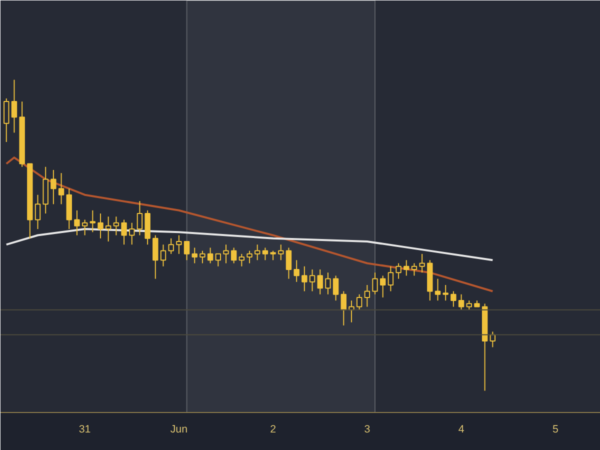 Image resolution: width=600 pixels, height=450 pixels. Describe the element at coordinates (273, 430) in the screenshot. I see `x-tick-label: 2` at that location.